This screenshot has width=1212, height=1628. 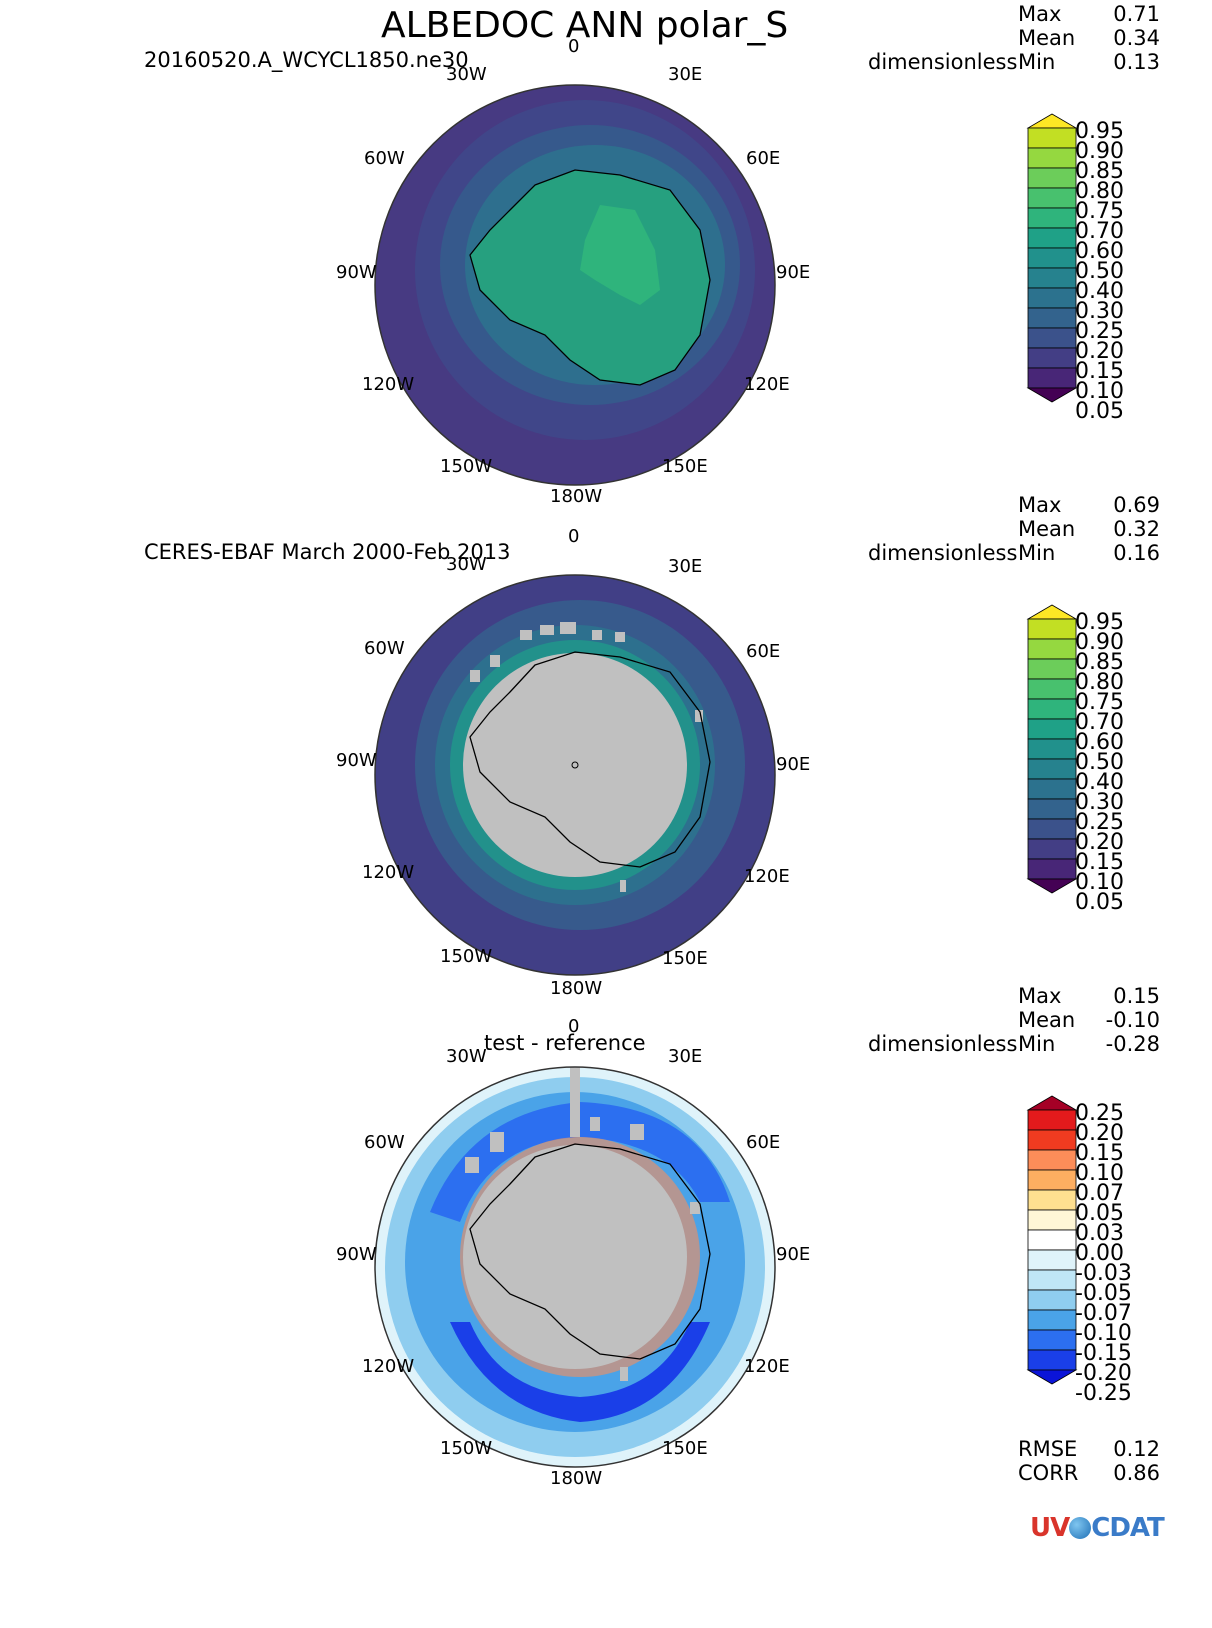 What do you see at coordinates (1130, 14) in the screenshot?
I see `panel-1-max-value: 0.71` at bounding box center [1130, 14].